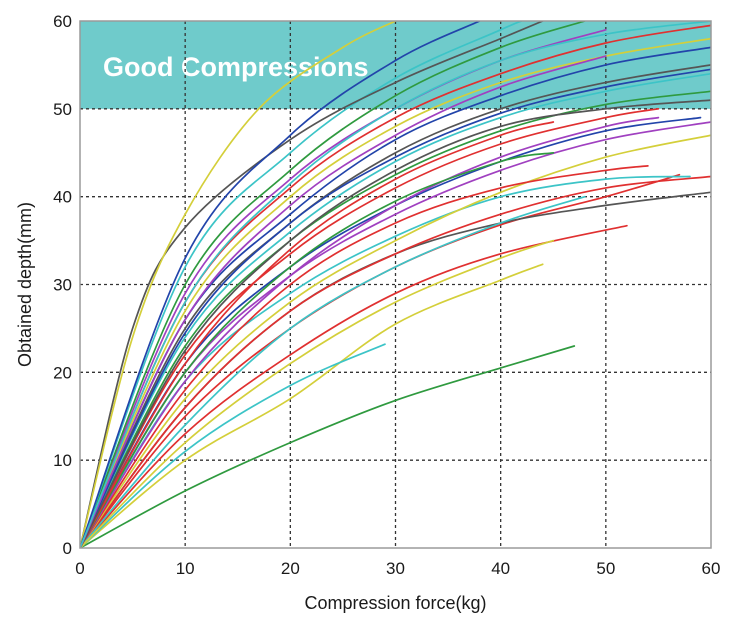 The width and height of the screenshot is (742, 619). Describe the element at coordinates (62, 460) in the screenshot. I see `y-tick-label: 10` at that location.